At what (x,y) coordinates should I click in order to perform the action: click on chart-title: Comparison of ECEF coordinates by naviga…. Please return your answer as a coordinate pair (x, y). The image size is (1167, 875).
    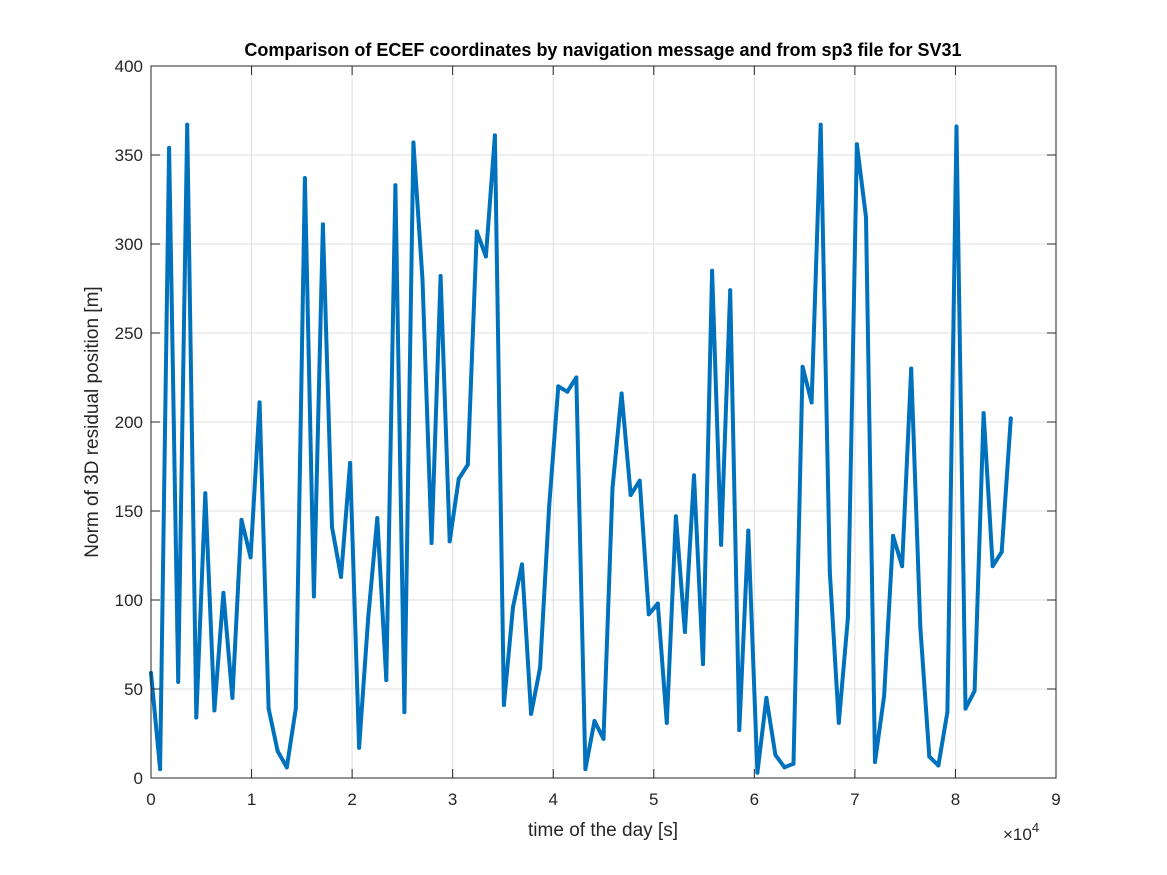
    Looking at the image, I should click on (602, 50).